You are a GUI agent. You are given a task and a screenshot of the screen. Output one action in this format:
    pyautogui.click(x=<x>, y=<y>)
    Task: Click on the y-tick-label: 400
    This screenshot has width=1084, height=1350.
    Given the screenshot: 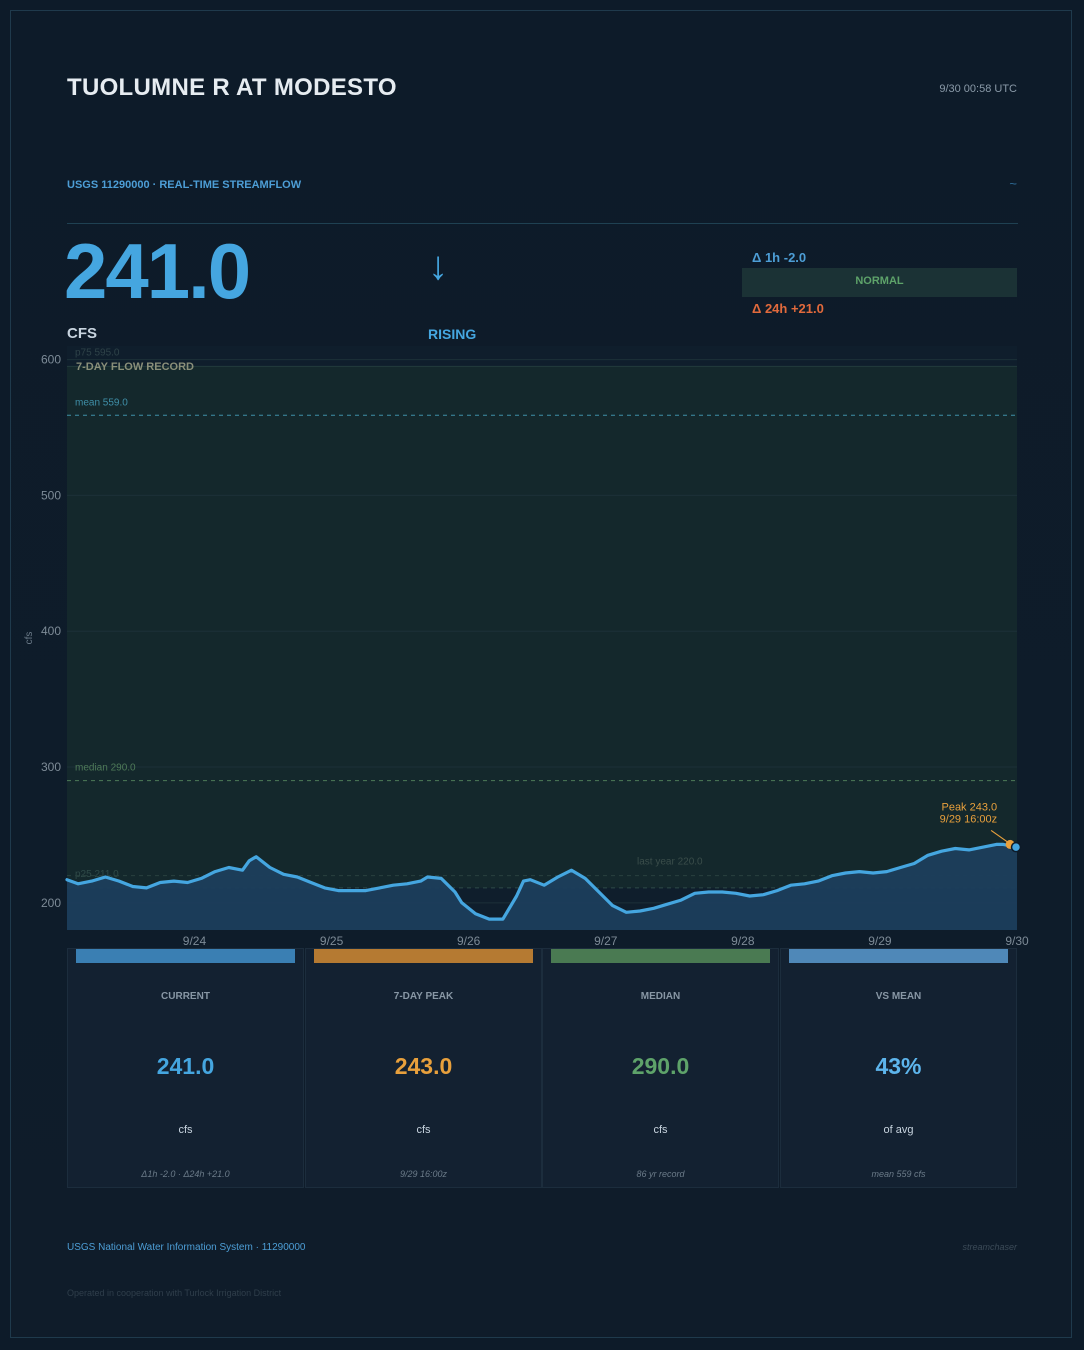 What is the action you would take?
    pyautogui.click(x=51, y=631)
    